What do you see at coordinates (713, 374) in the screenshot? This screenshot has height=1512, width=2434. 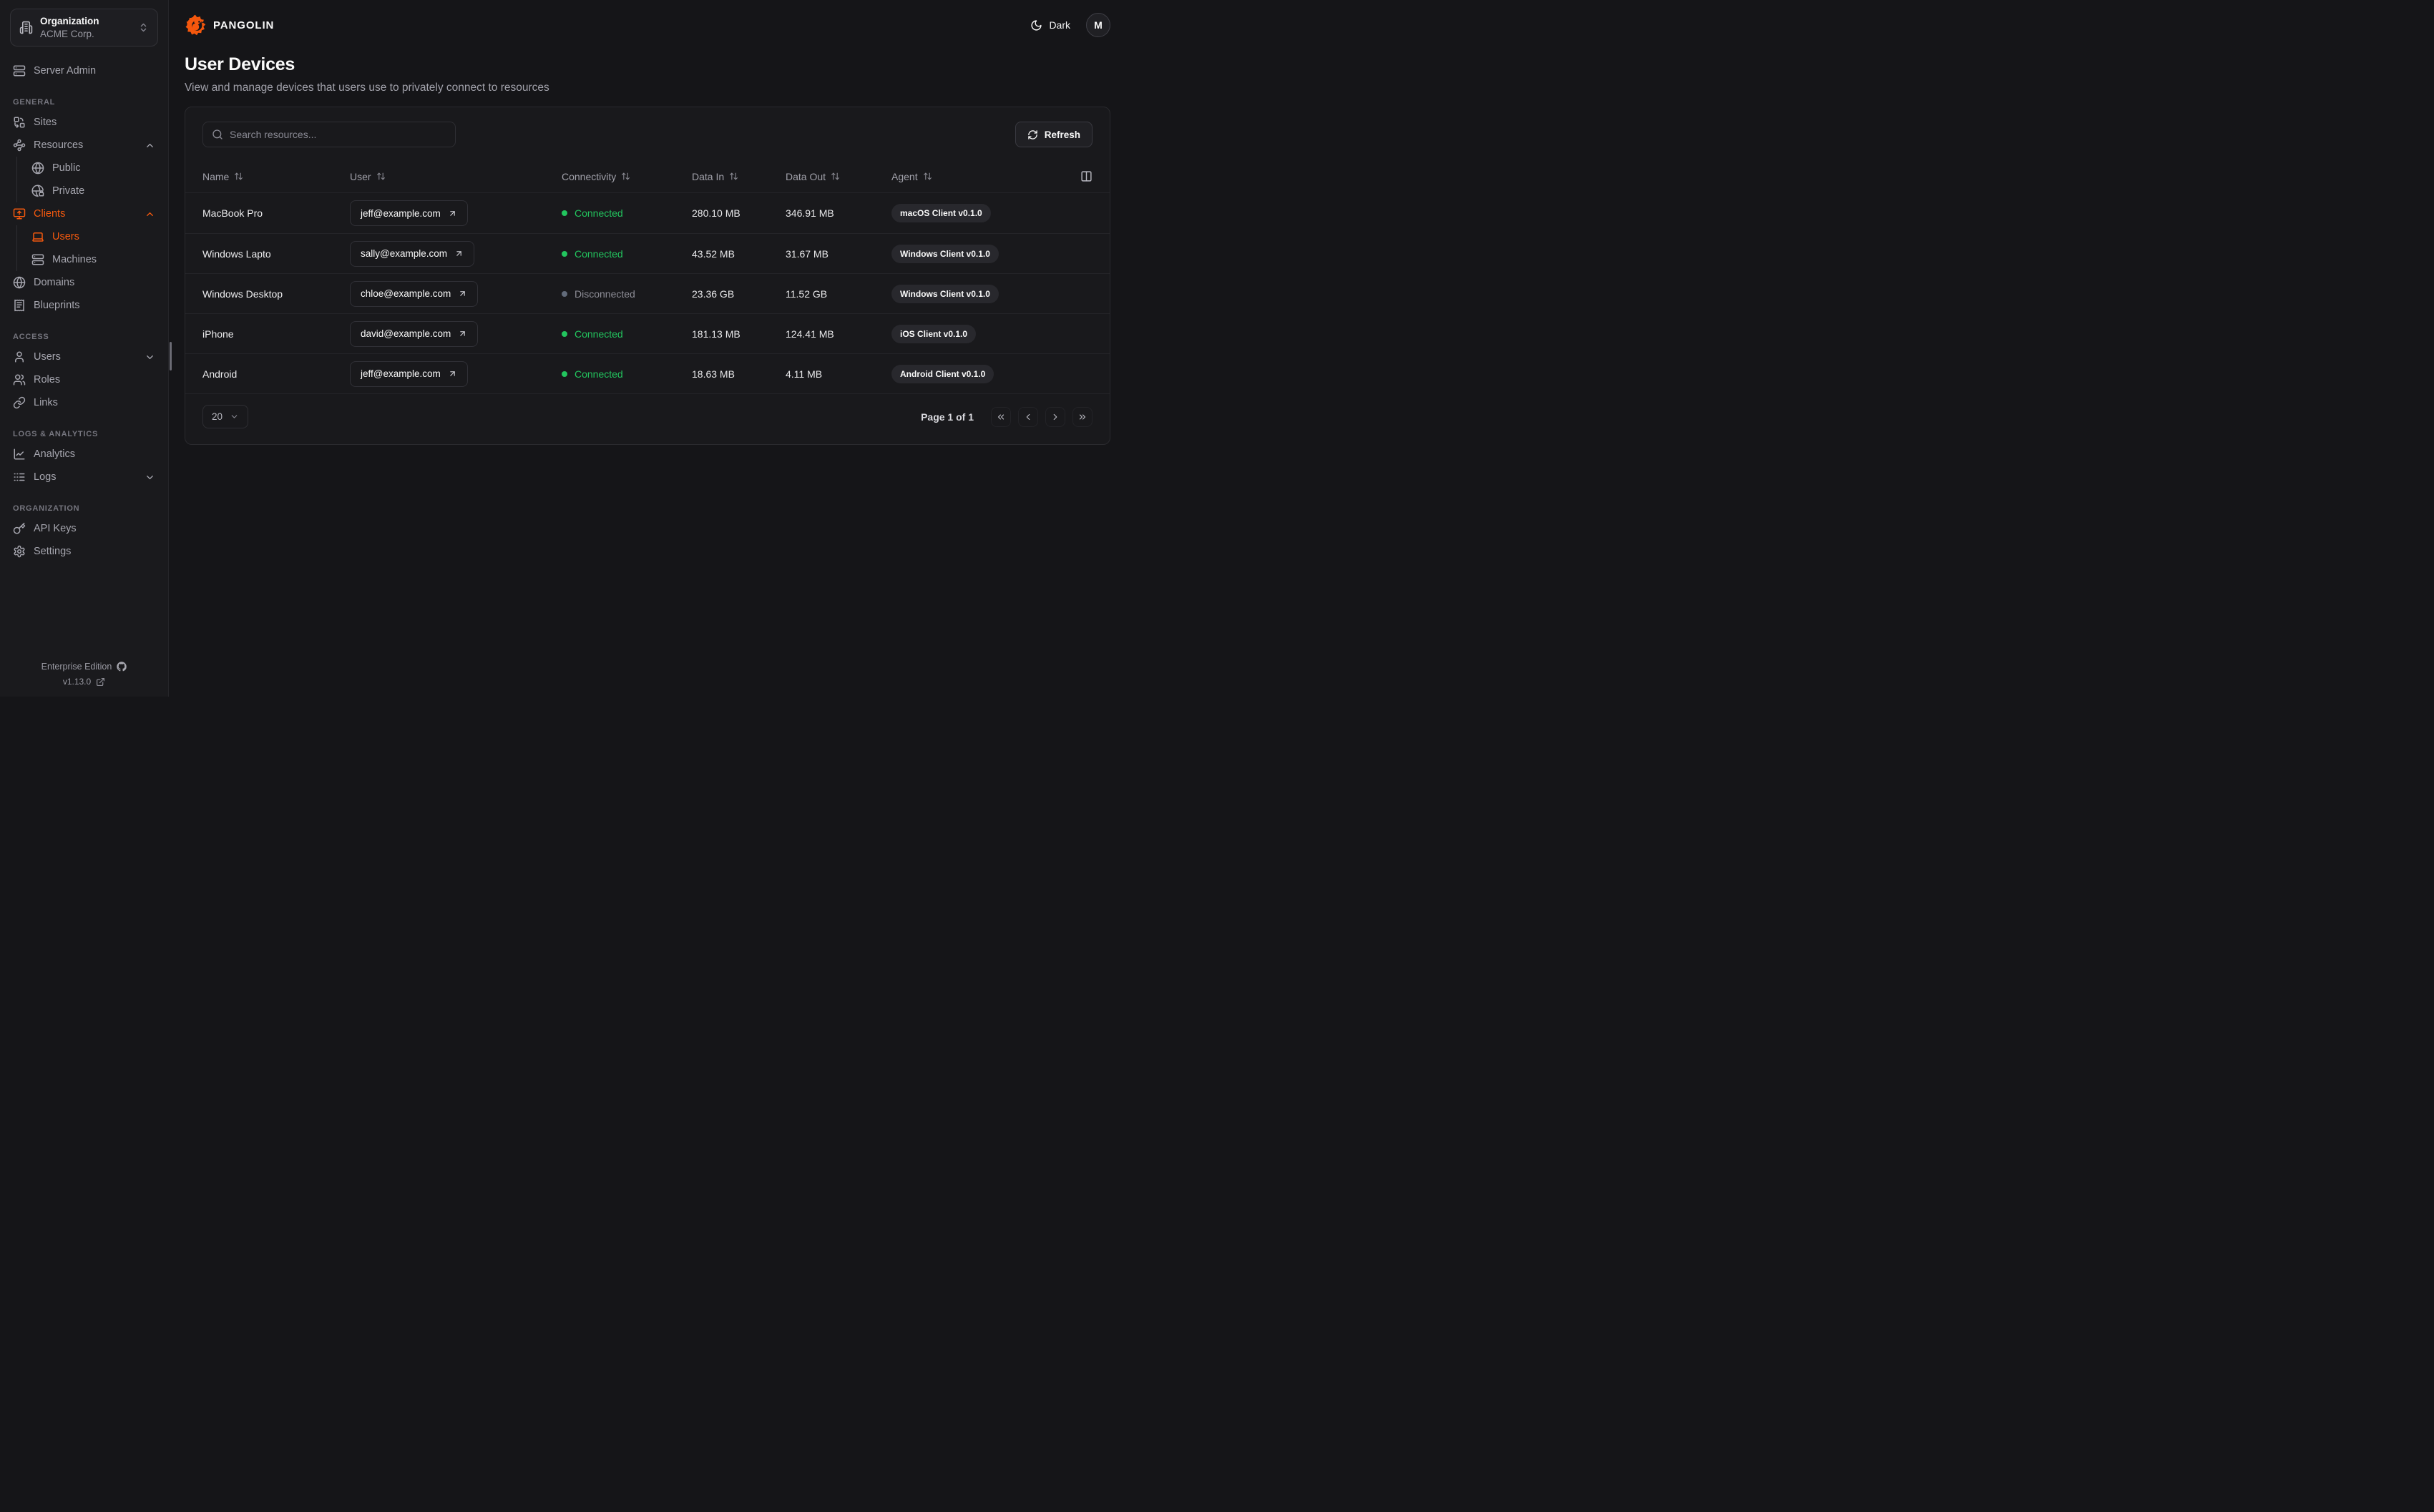 I see `data-in-value: 18.63 MB` at bounding box center [713, 374].